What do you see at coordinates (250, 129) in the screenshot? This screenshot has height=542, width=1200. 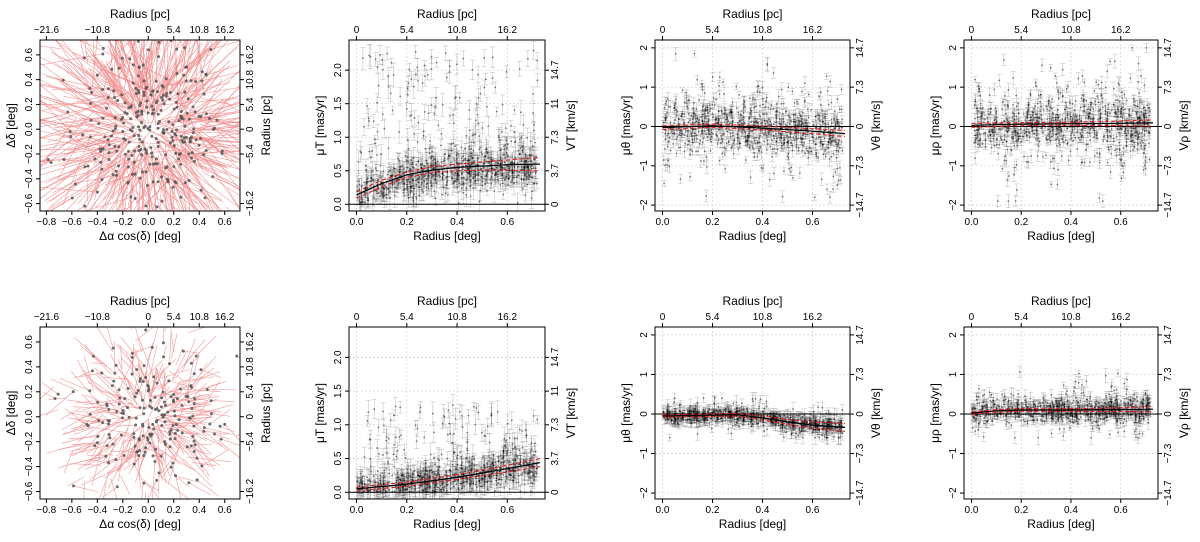 I see `right-tick-label: 0` at bounding box center [250, 129].